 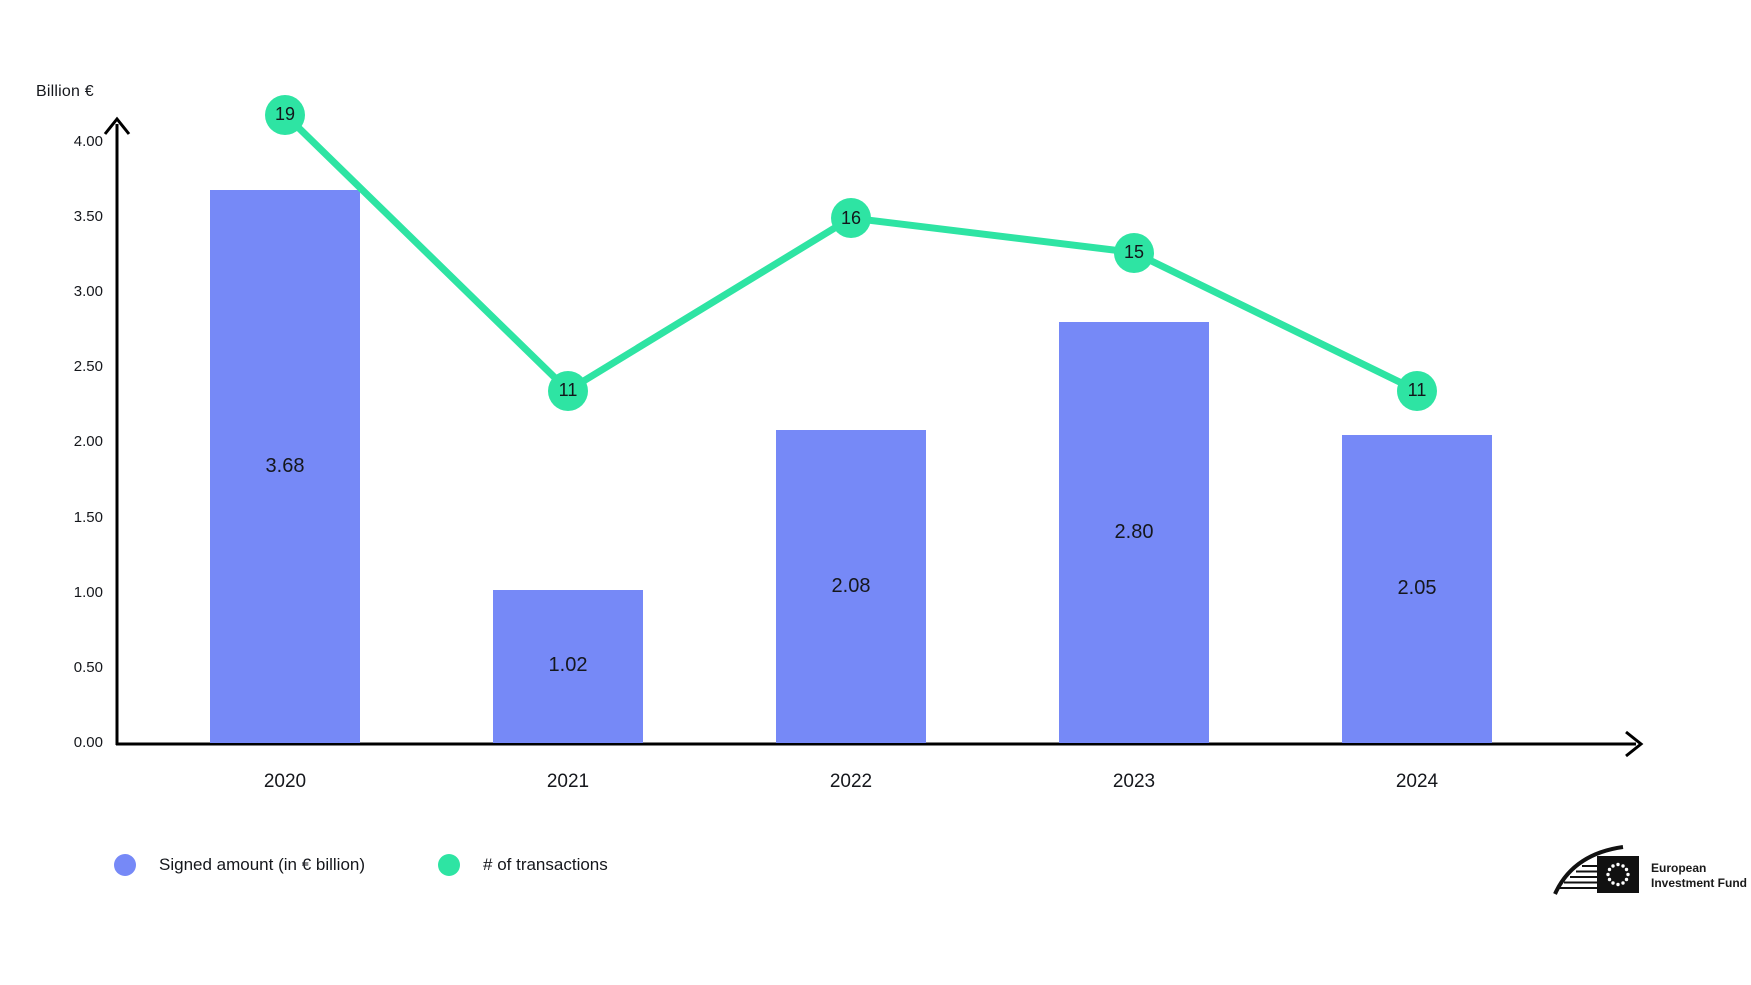 What do you see at coordinates (1678, 868) in the screenshot?
I see `eif-logo-text-line1: European` at bounding box center [1678, 868].